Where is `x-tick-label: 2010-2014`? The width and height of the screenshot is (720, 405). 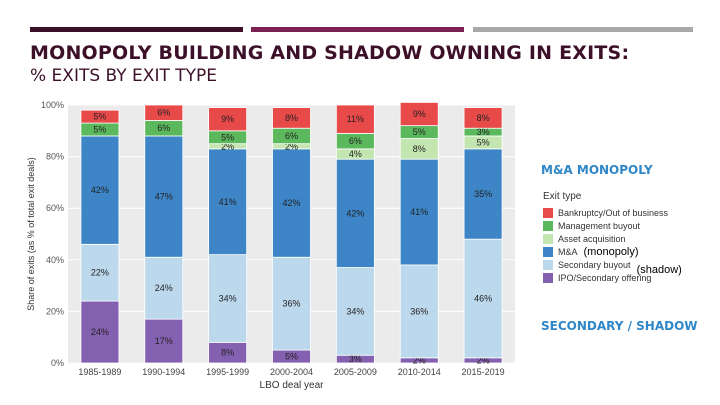 x-tick-label: 2010-2014 is located at coordinates (419, 372).